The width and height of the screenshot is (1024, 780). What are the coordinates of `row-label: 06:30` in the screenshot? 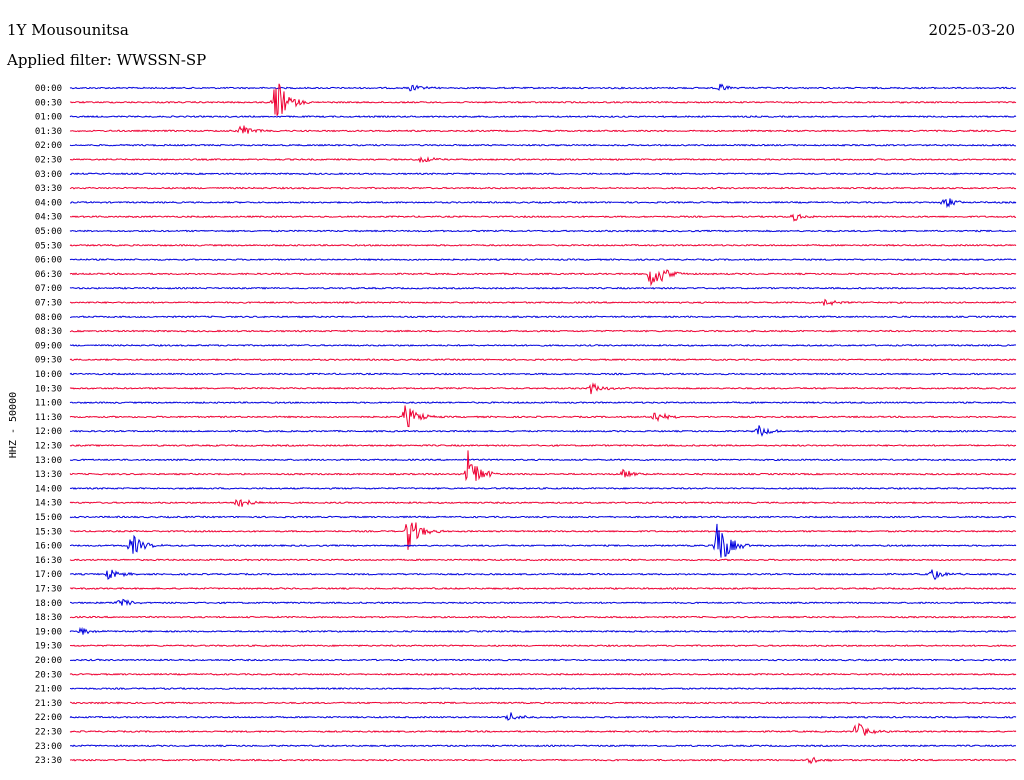 It's located at (48, 275).